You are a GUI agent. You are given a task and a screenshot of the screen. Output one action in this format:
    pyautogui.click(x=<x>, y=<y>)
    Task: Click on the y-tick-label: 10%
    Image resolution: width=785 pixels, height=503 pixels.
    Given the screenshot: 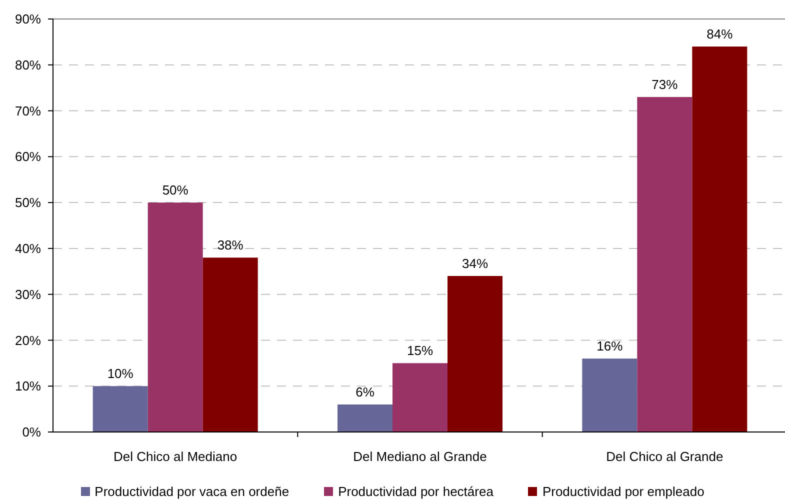 What is the action you would take?
    pyautogui.click(x=28, y=386)
    